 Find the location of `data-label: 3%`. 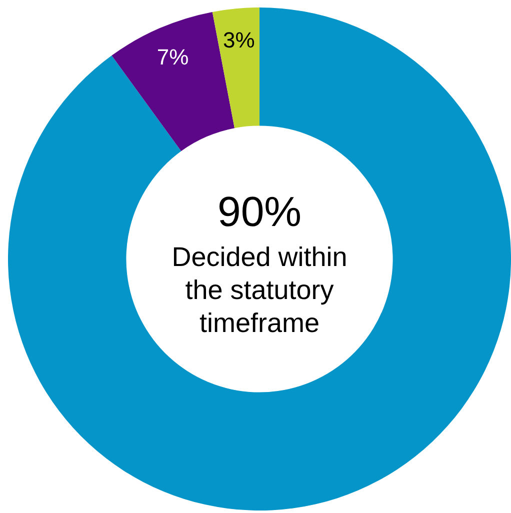

data-label: 3% is located at coordinates (239, 40).